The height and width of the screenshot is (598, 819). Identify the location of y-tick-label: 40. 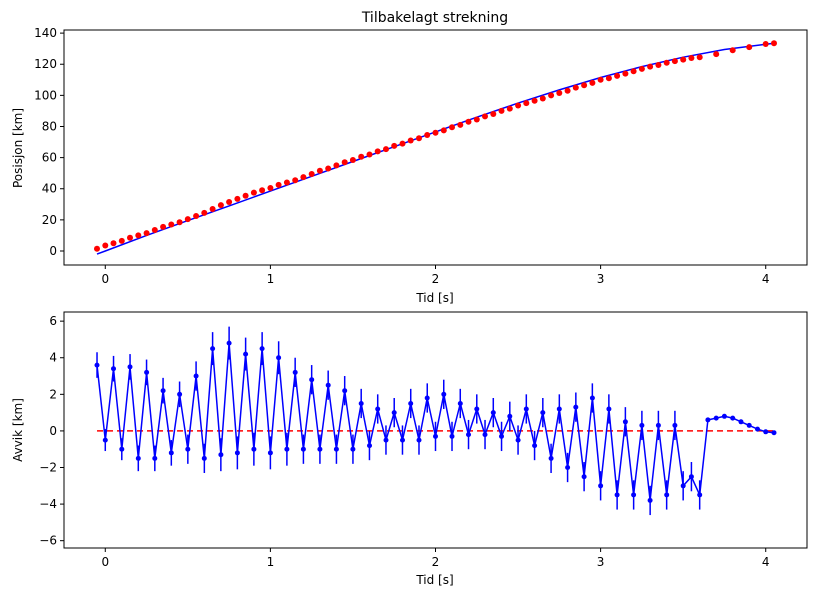
(49, 189).